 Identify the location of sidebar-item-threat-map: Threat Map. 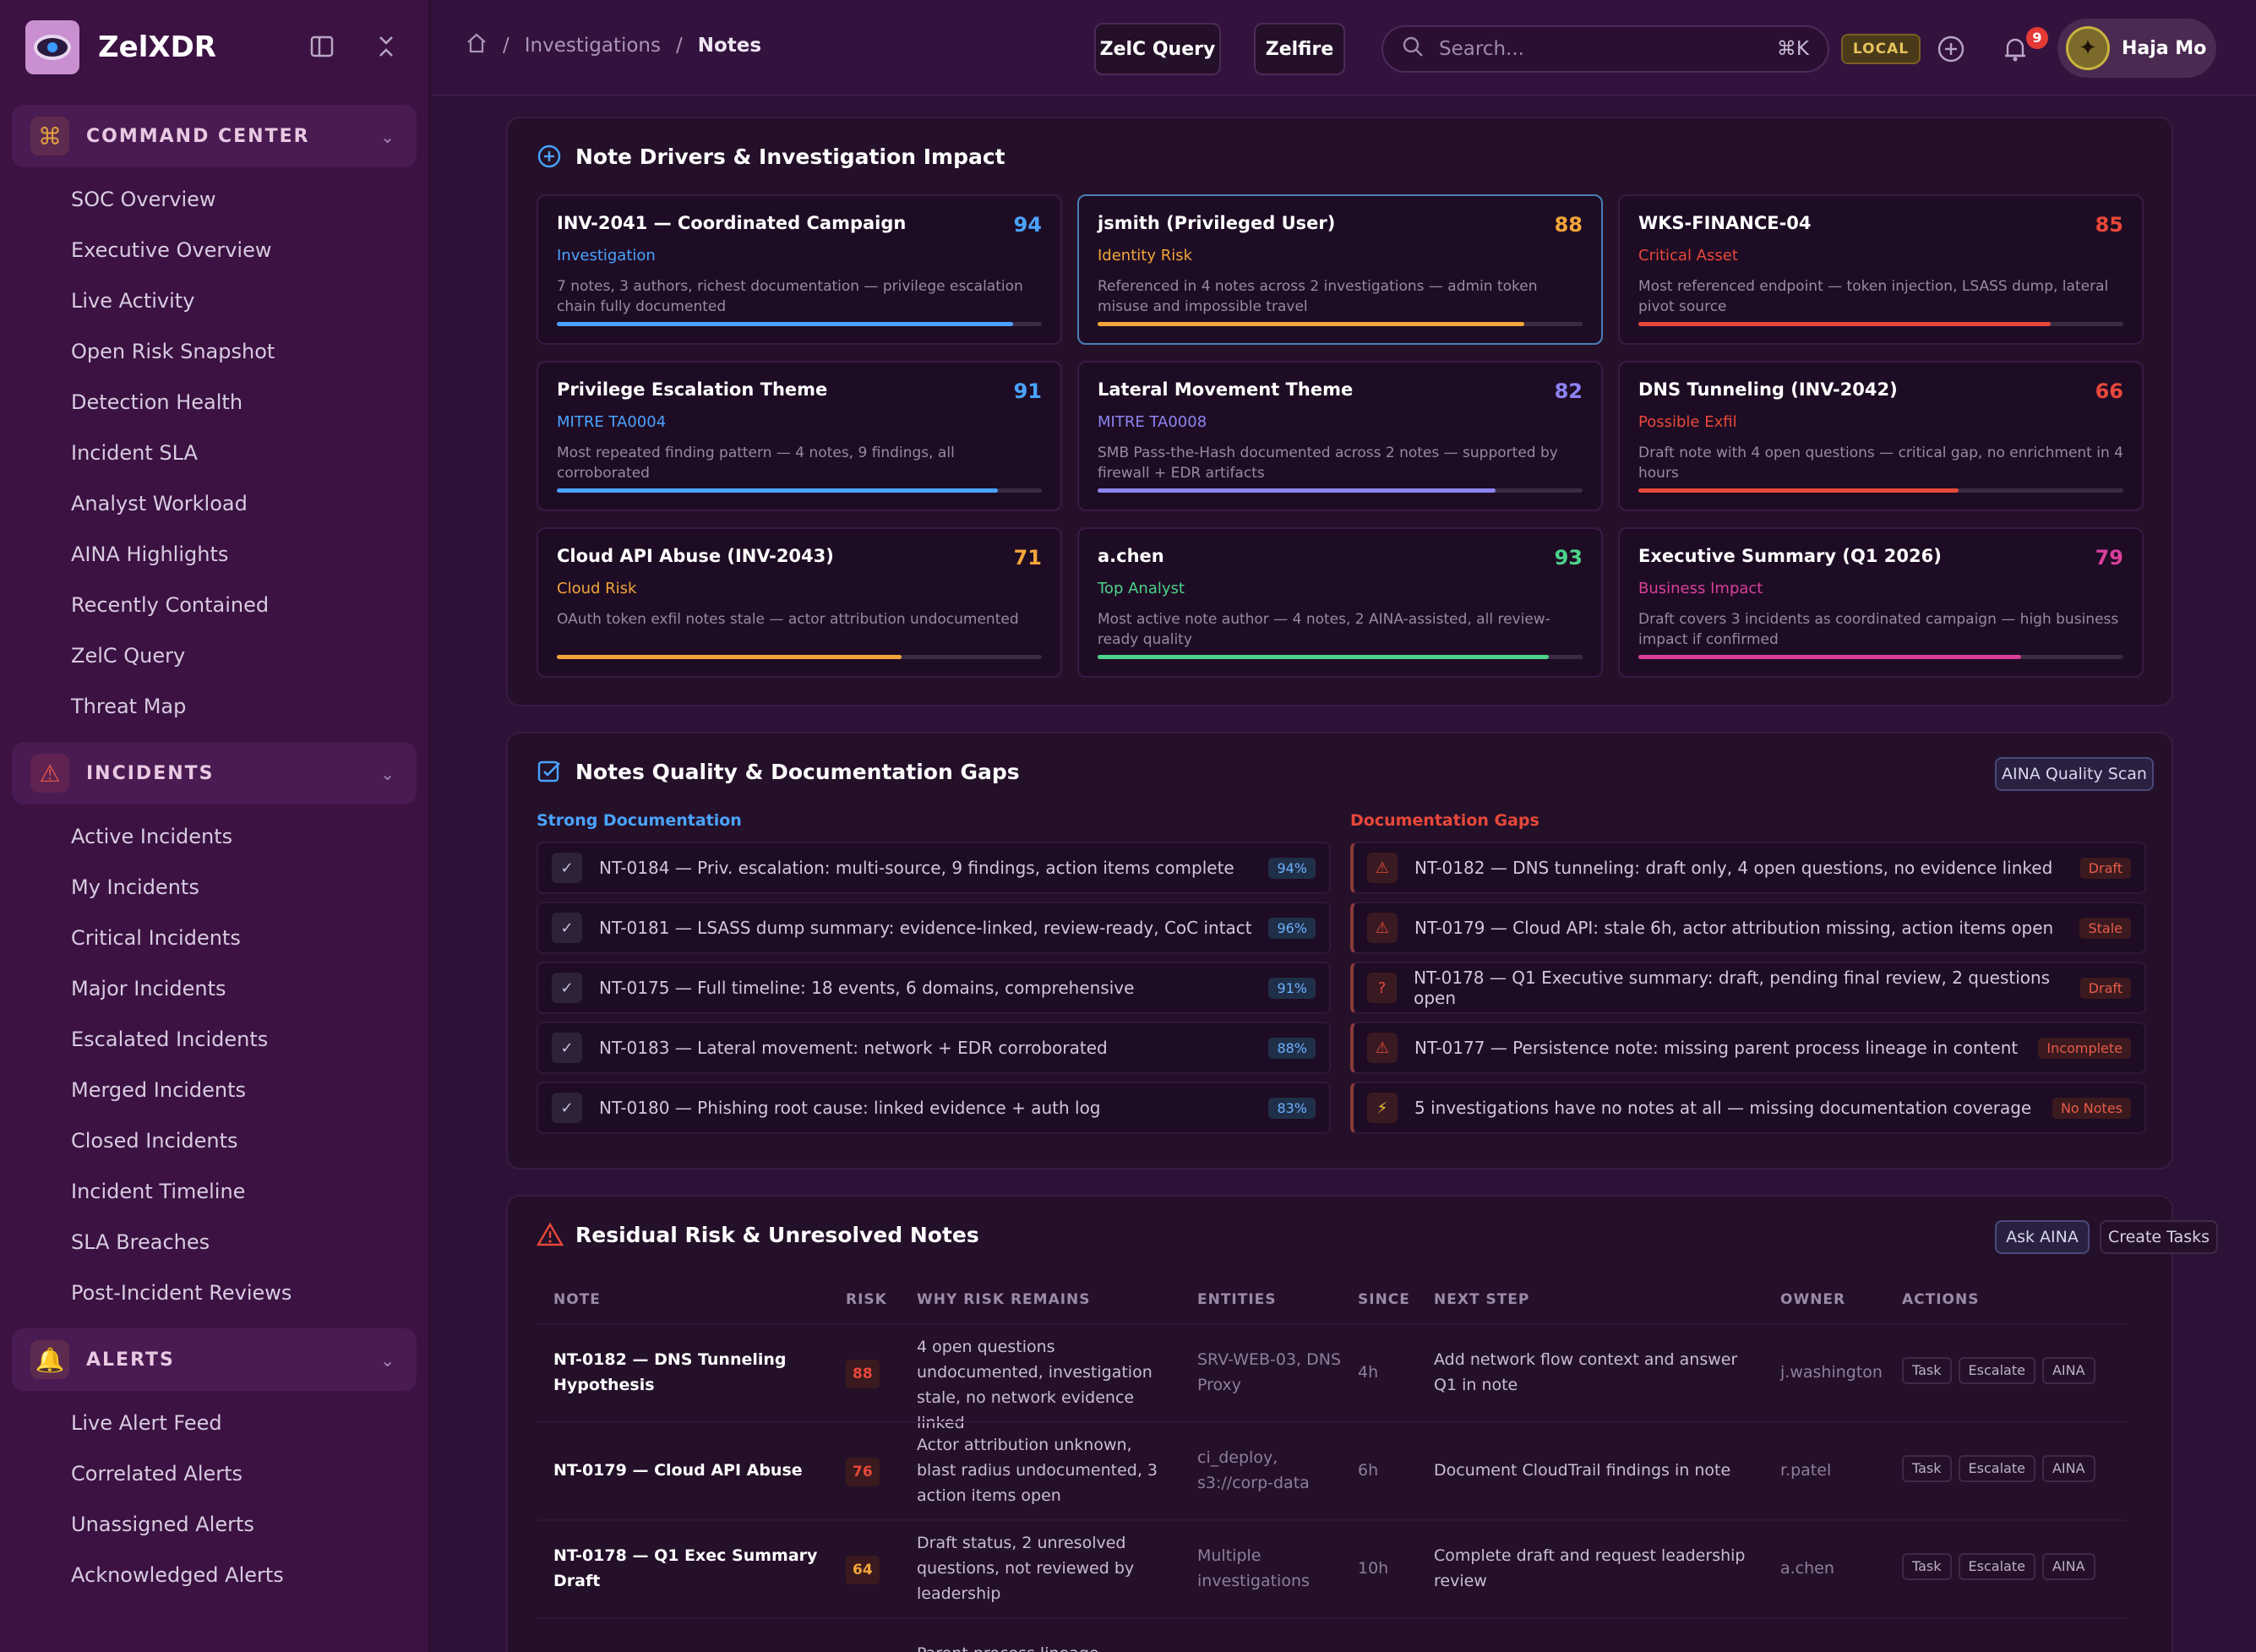
(129, 706).